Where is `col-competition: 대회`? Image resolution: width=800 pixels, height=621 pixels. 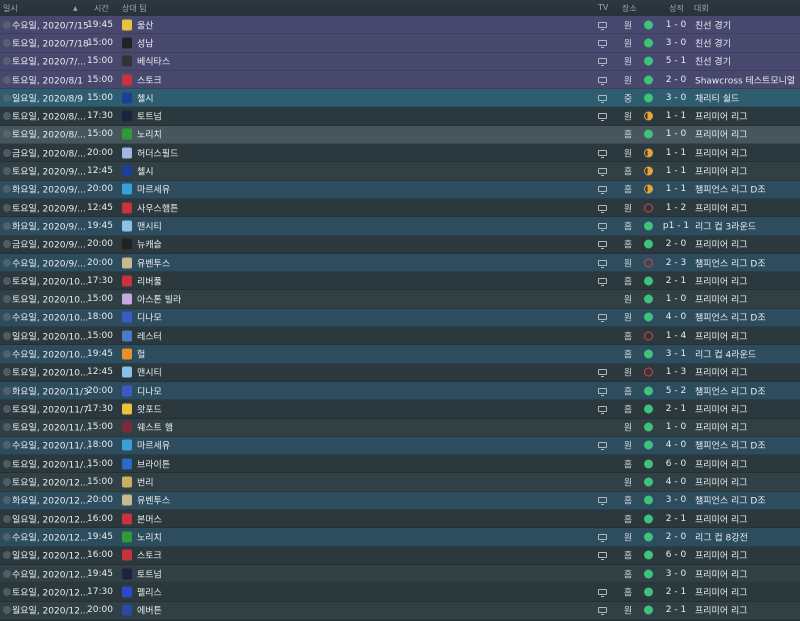 col-competition: 대회 is located at coordinates (701, 8).